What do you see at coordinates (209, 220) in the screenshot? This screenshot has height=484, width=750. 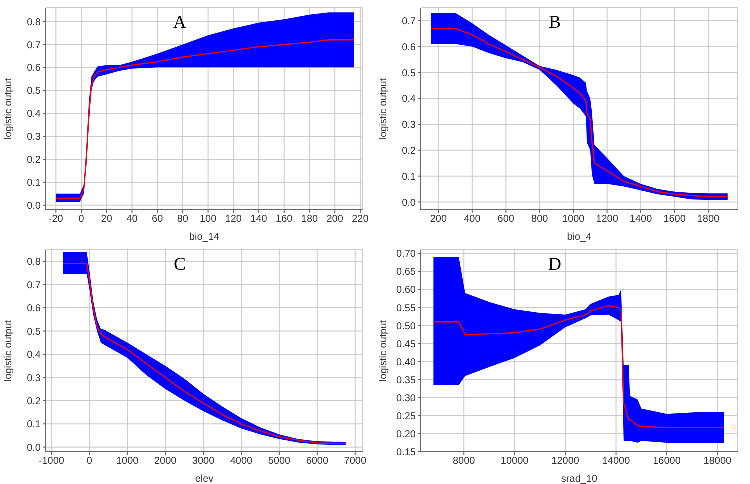 I see `x-tick-label: 100` at bounding box center [209, 220].